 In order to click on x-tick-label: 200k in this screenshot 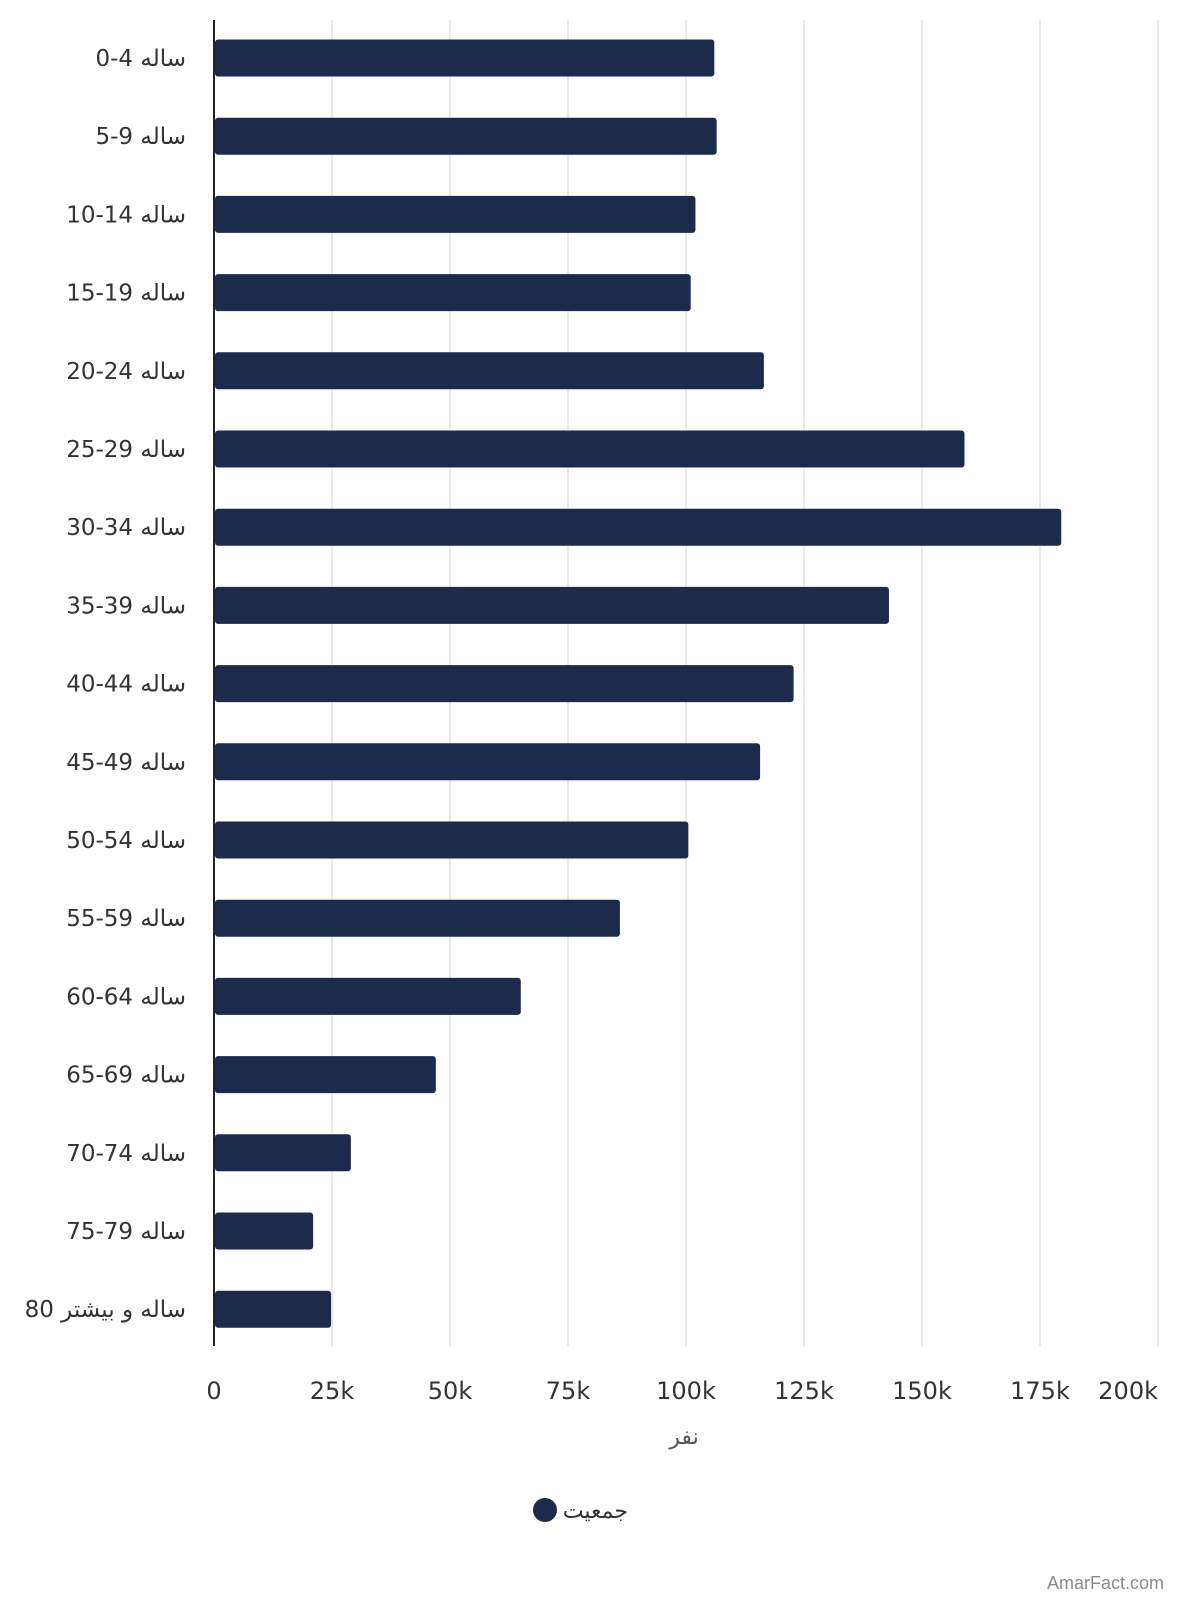, I will do `click(1128, 1391)`.